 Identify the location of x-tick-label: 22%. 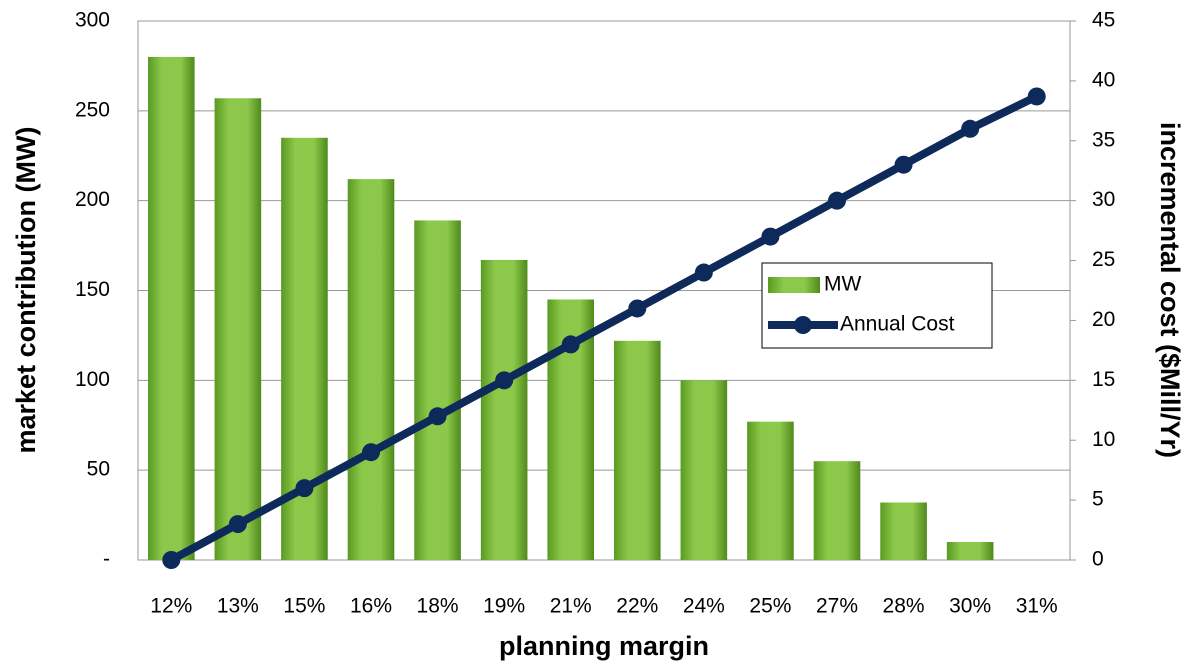
(637, 606).